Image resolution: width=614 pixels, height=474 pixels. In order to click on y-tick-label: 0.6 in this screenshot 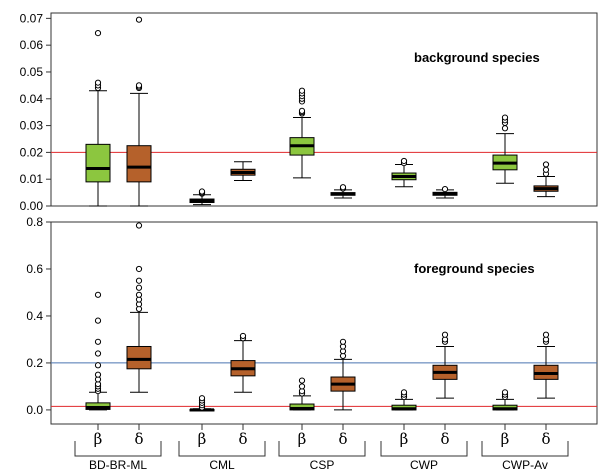, I will do `click(34, 269)`.